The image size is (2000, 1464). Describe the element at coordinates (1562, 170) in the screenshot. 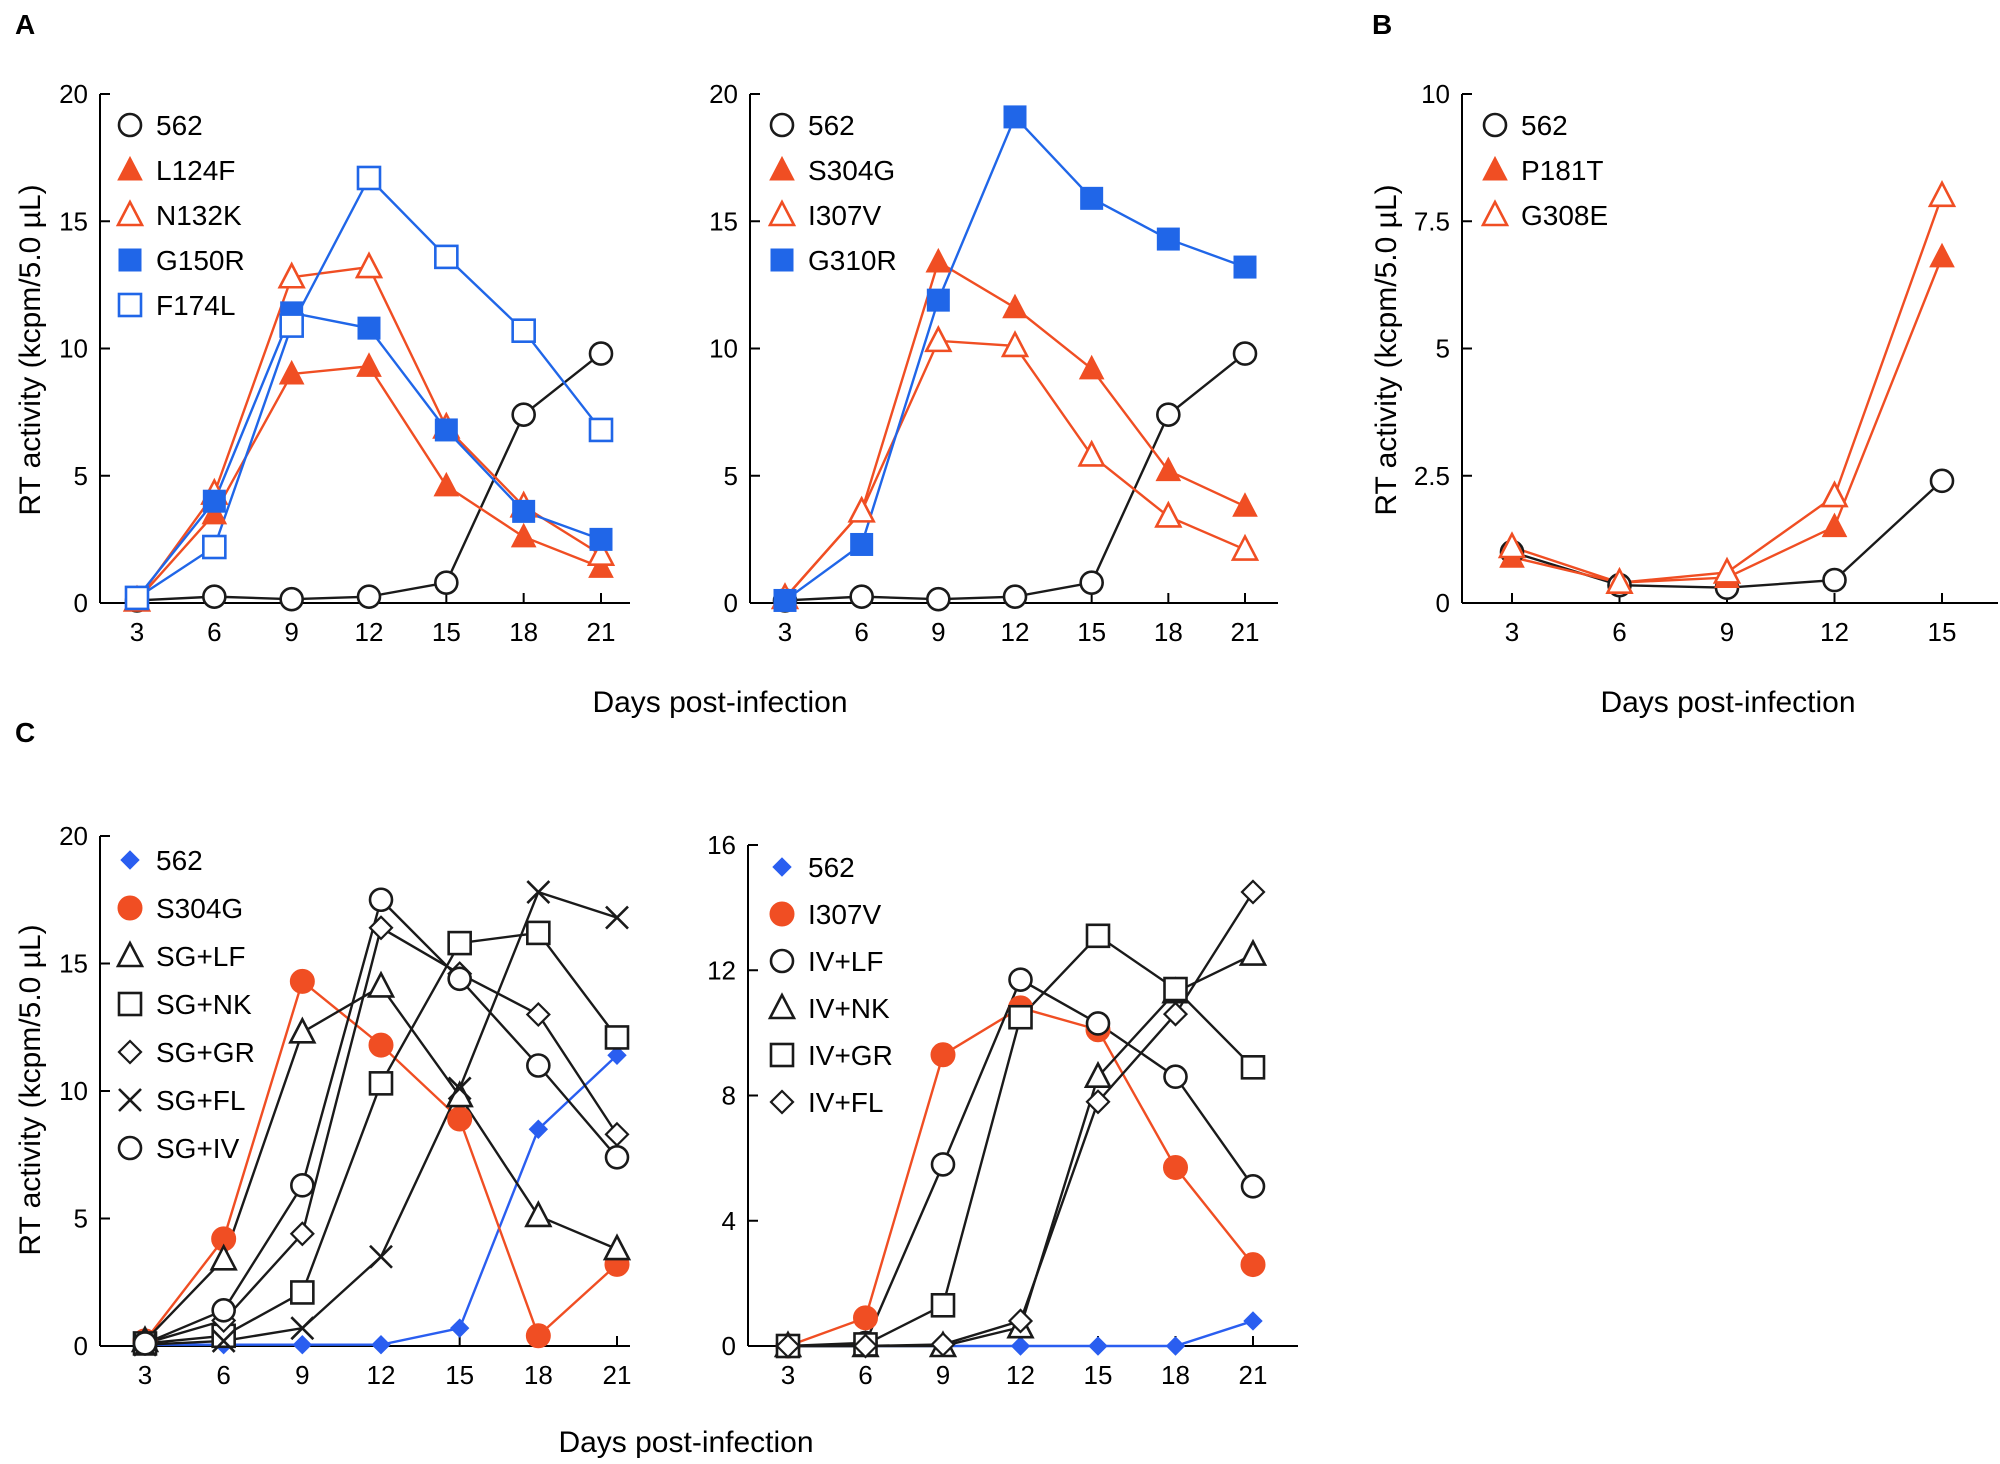

I see `legend-label: P181T` at that location.